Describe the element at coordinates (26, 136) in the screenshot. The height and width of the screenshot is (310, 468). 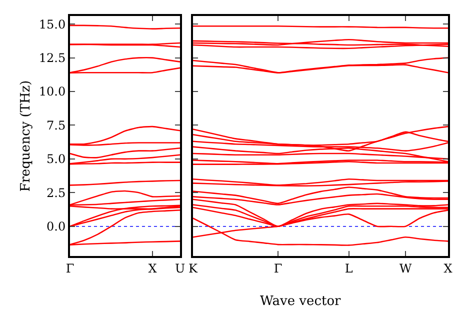
I see `y-axis-title: Frequency (THz)` at that location.